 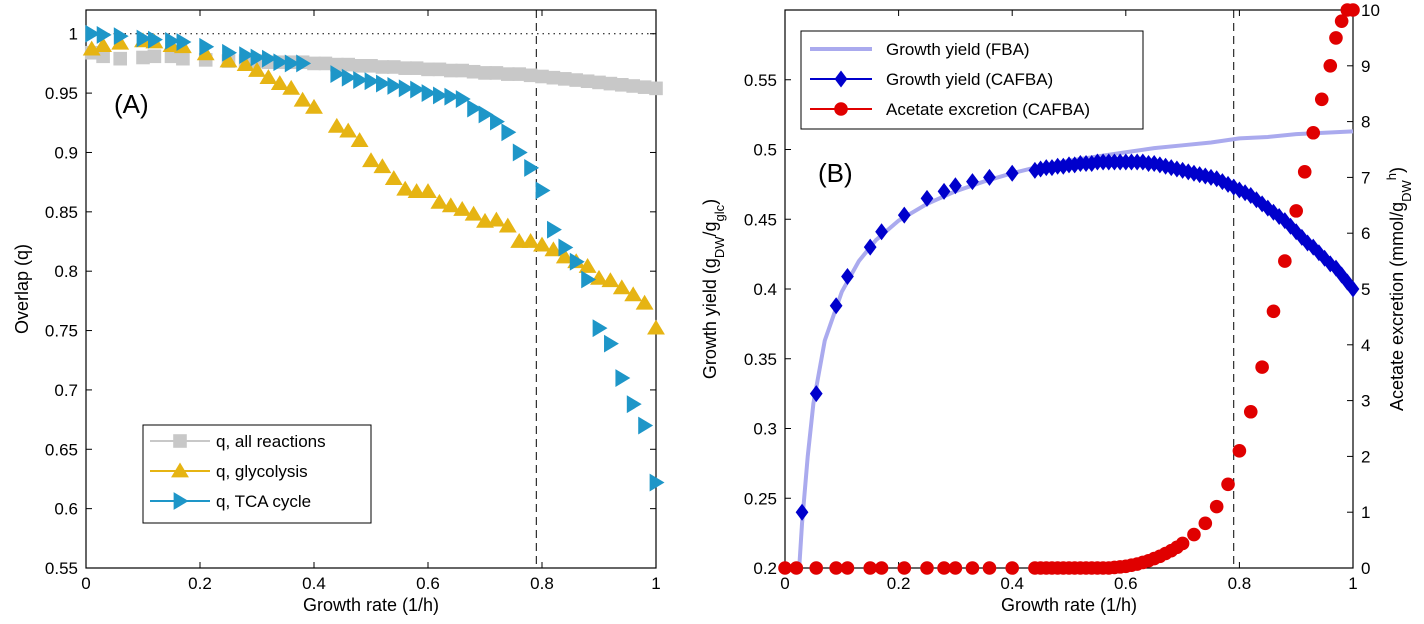 What do you see at coordinates (760, 219) in the screenshot?
I see `y-left-tick-label: 0.45` at bounding box center [760, 219].